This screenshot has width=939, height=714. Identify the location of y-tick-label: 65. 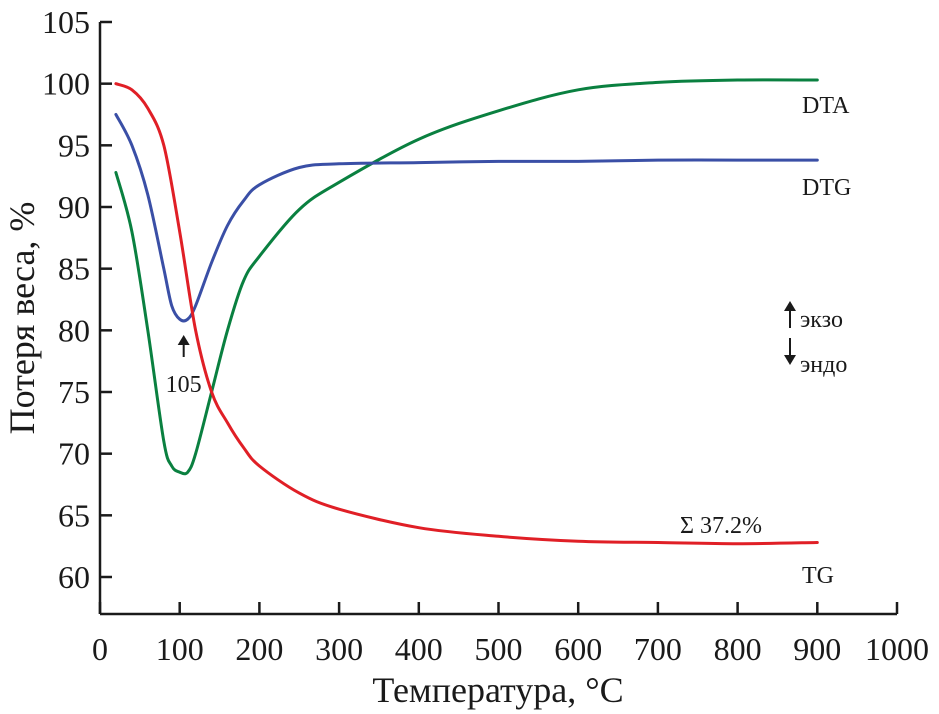
(74, 515).